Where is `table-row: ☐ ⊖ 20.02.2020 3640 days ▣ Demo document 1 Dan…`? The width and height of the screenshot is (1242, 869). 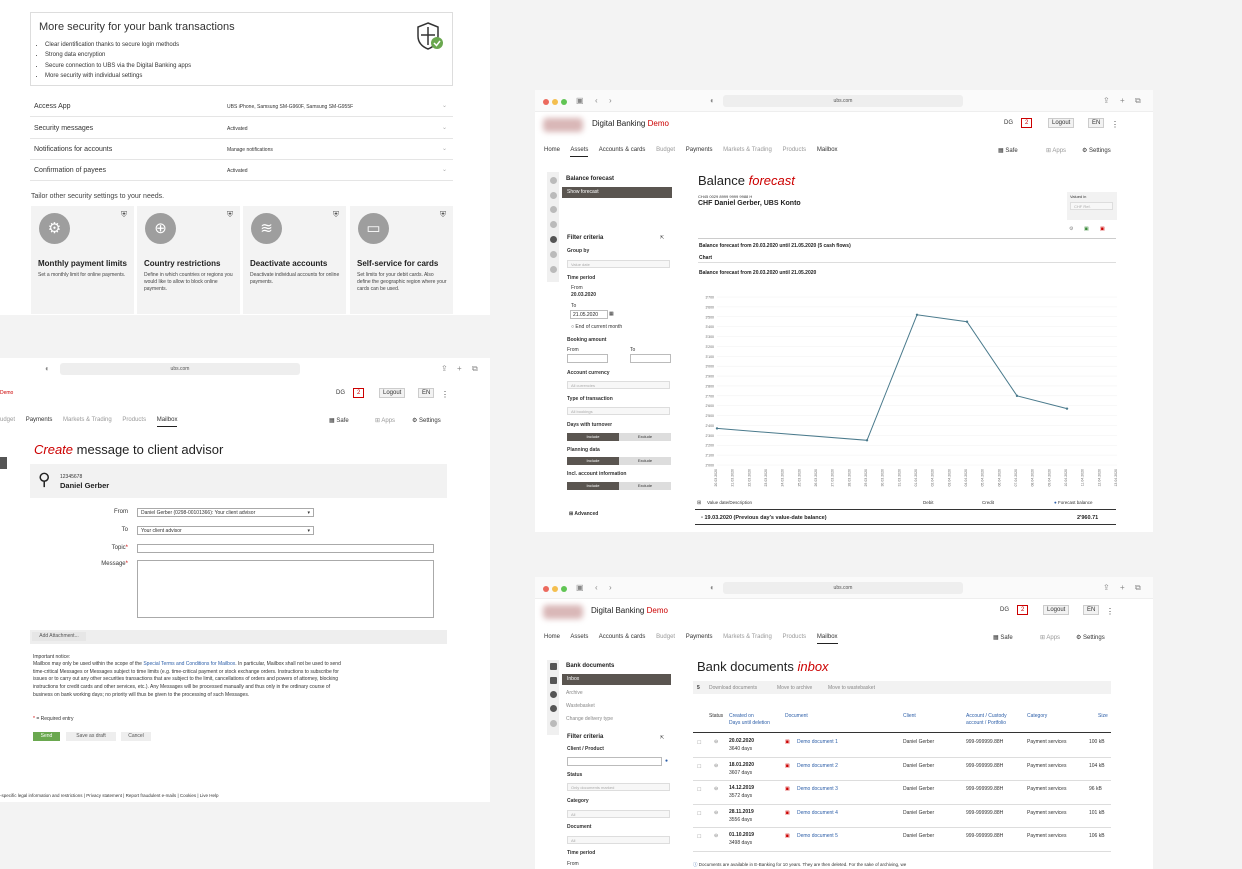
table-row: ☐ ⊖ 20.02.2020 3640 days ▣ Demo document 1 Dan… is located at coordinates (902, 746).